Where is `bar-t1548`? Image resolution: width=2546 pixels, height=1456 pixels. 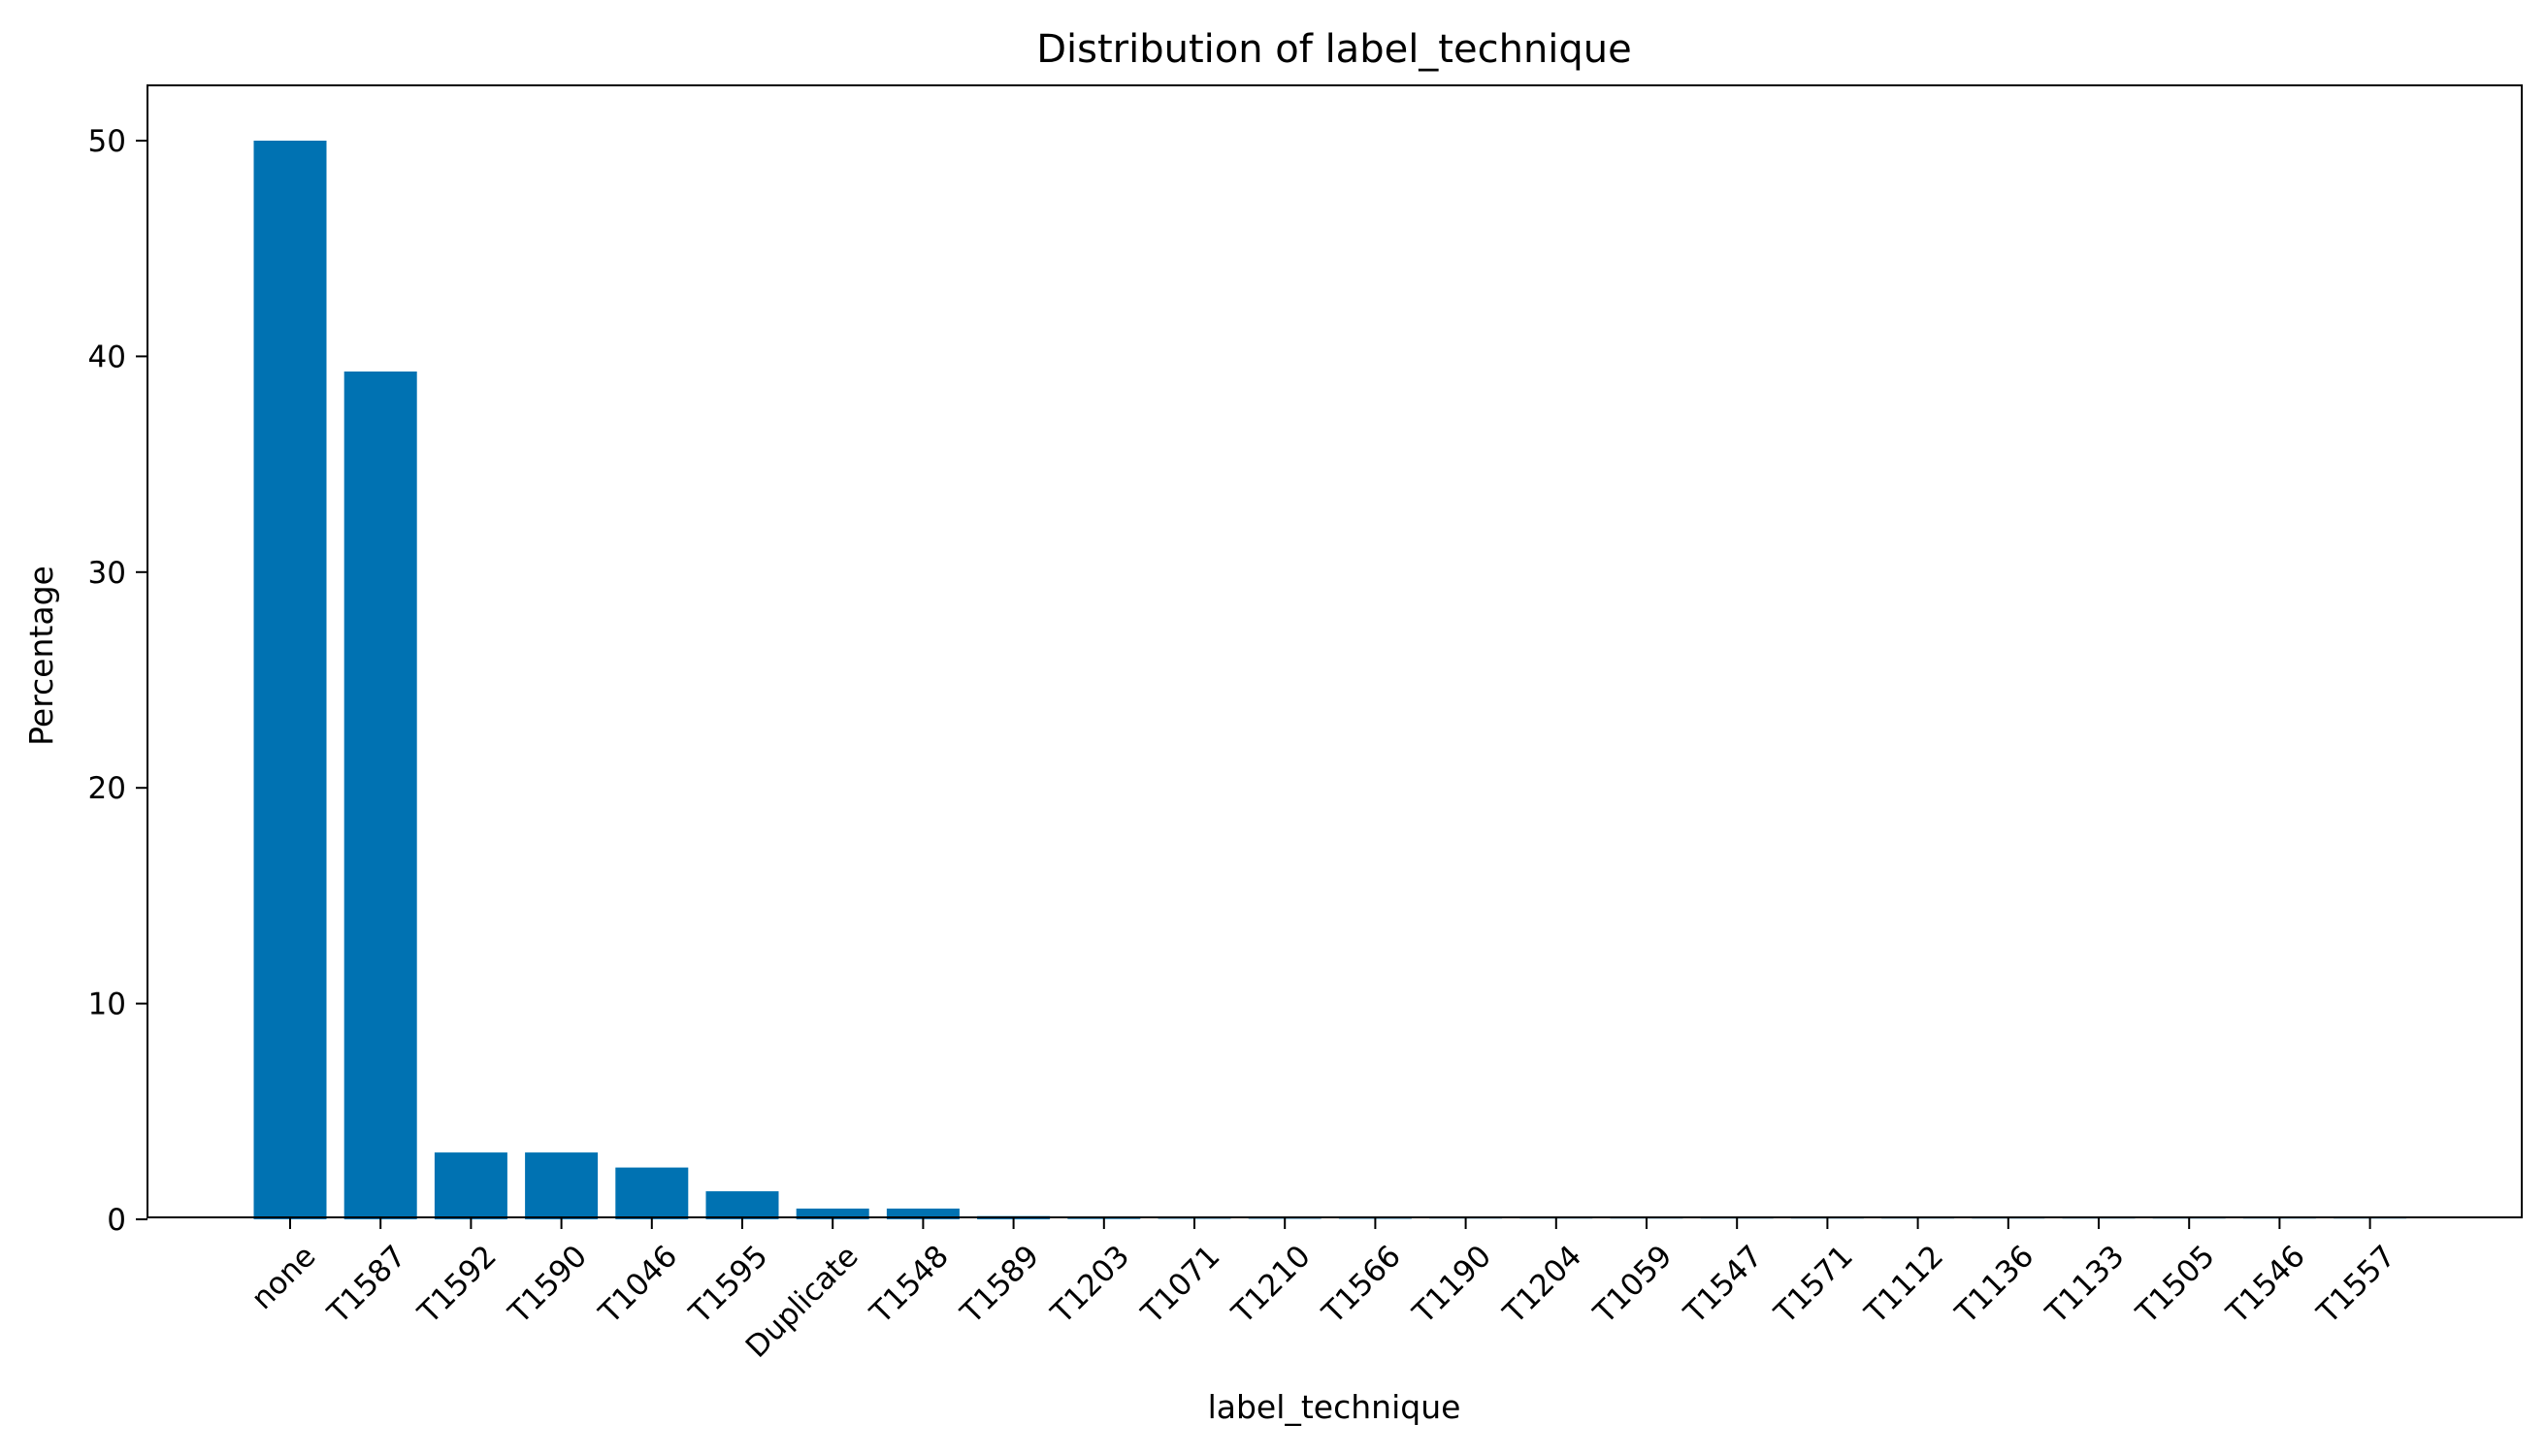 bar-t1548 is located at coordinates (923, 1214).